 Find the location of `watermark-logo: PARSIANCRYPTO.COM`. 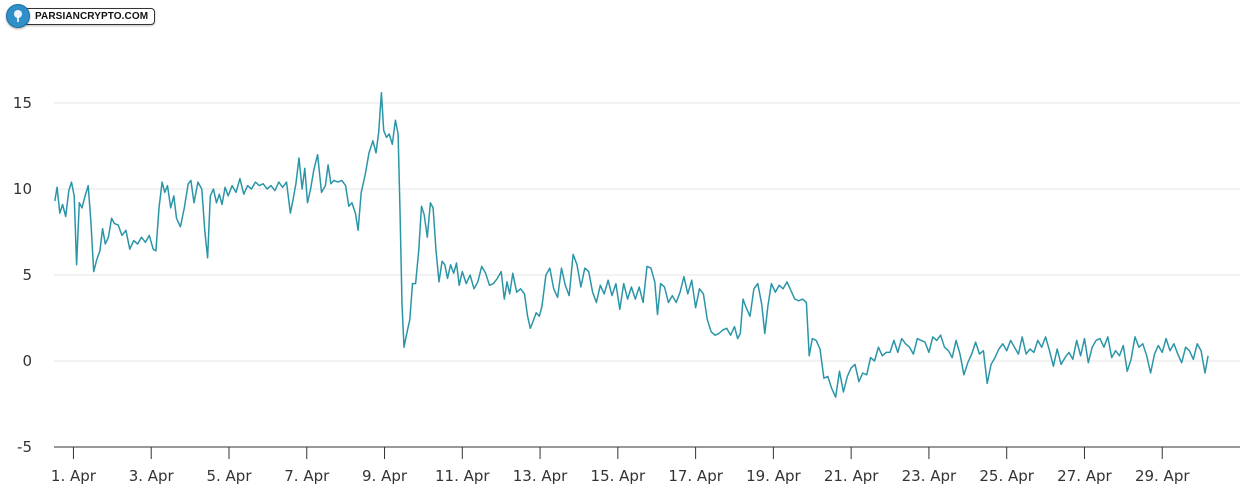

watermark-logo: PARSIANCRYPTO.COM is located at coordinates (81, 16).